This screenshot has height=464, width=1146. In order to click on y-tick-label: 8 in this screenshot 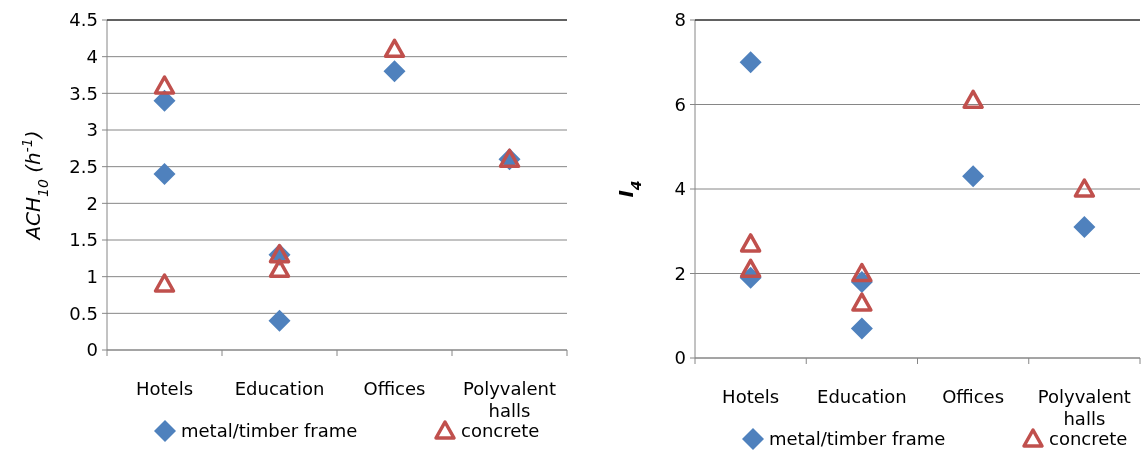, I will do `click(680, 20)`.